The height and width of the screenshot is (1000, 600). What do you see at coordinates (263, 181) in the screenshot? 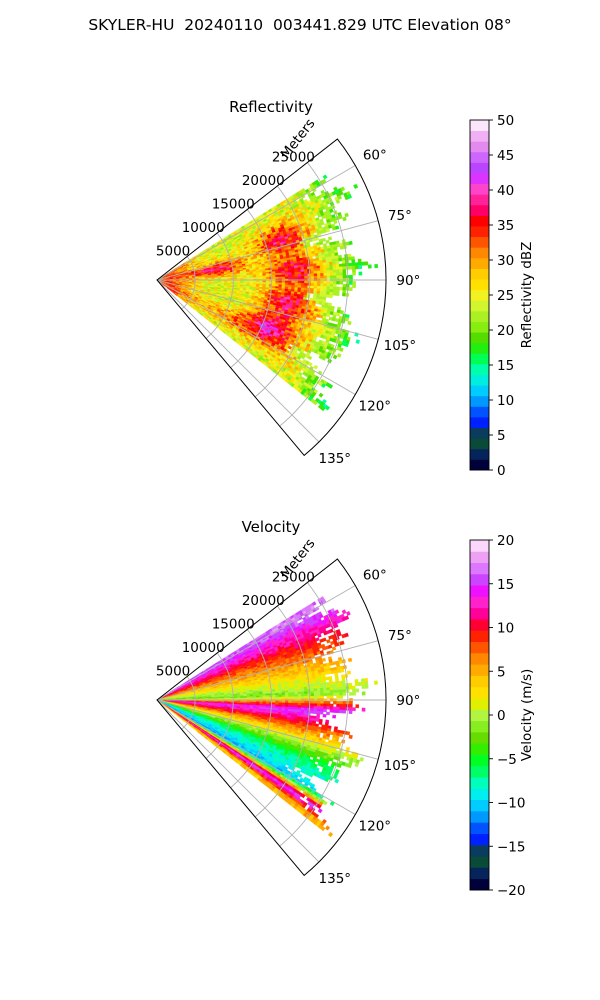
I see `radial-tick-label: 20000` at bounding box center [263, 181].